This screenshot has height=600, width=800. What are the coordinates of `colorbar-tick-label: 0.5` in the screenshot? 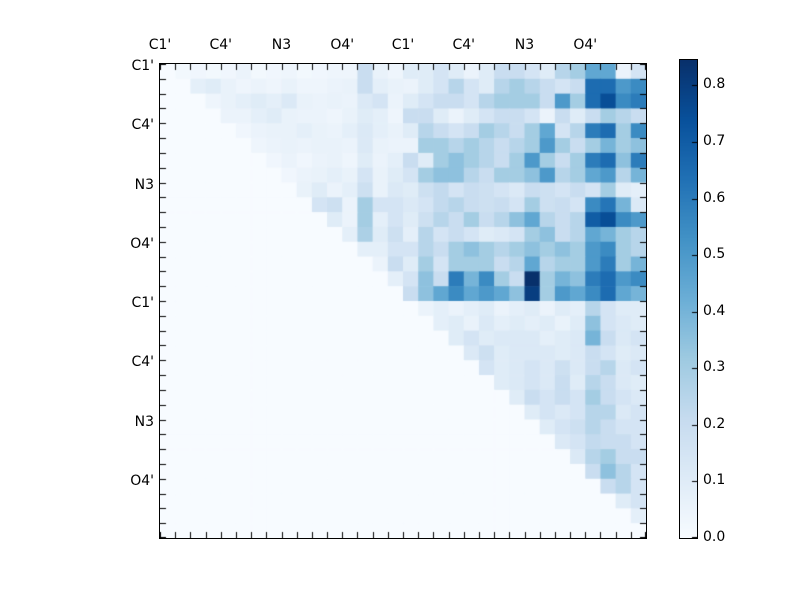 It's located at (714, 254).